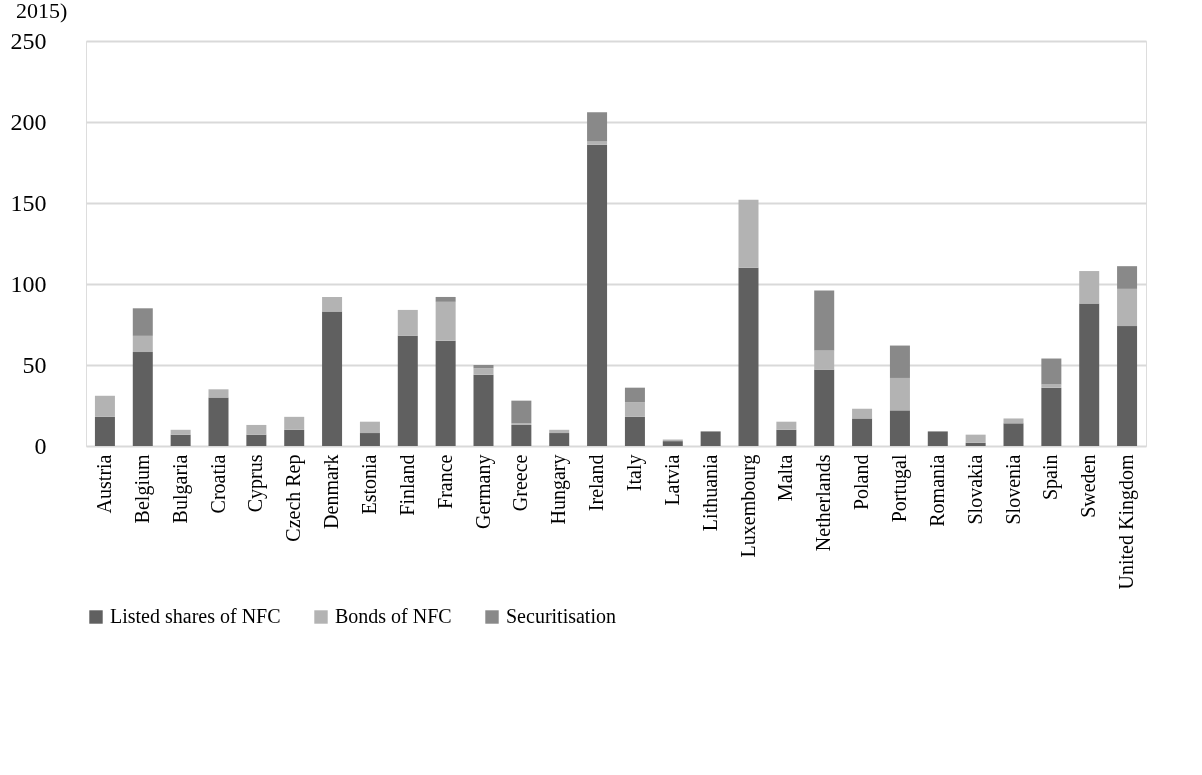 This screenshot has width=1202, height=775. I want to click on x-tick-label: Italy, so click(634, 473).